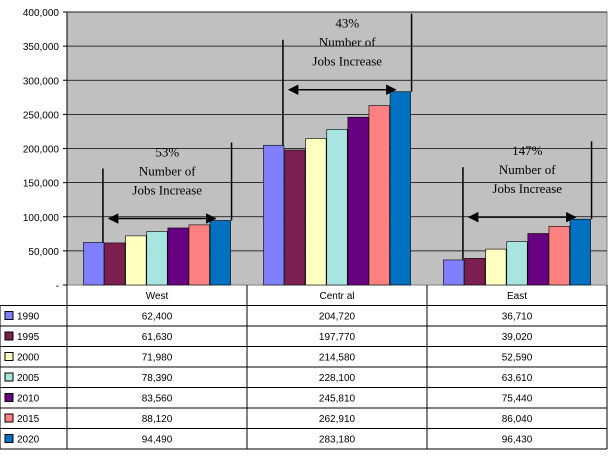 Image resolution: width=608 pixels, height=470 pixels. I want to click on legend-label: 2010, so click(28, 399).